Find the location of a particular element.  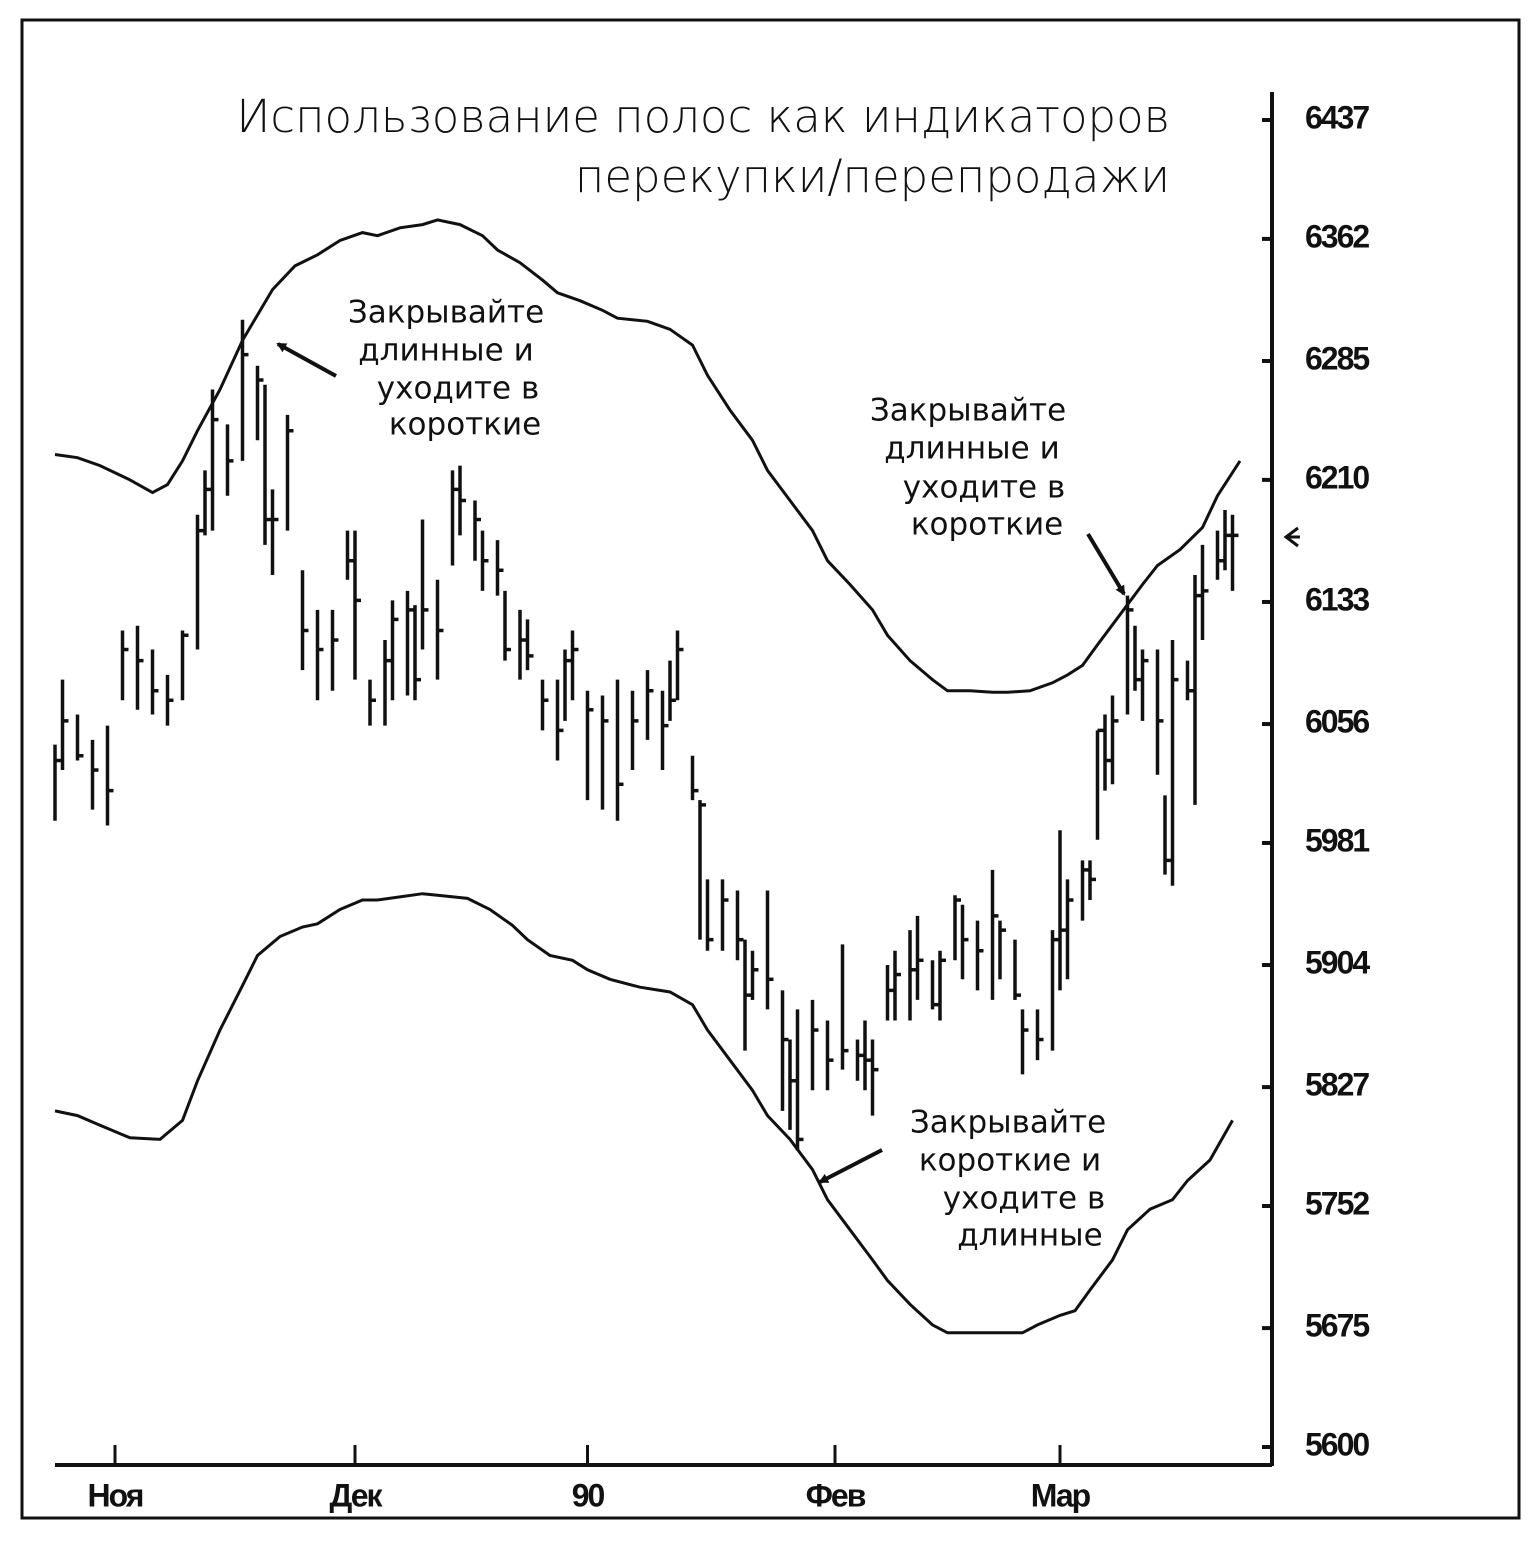

y-tick-label: 5752 is located at coordinates (1337, 1203).